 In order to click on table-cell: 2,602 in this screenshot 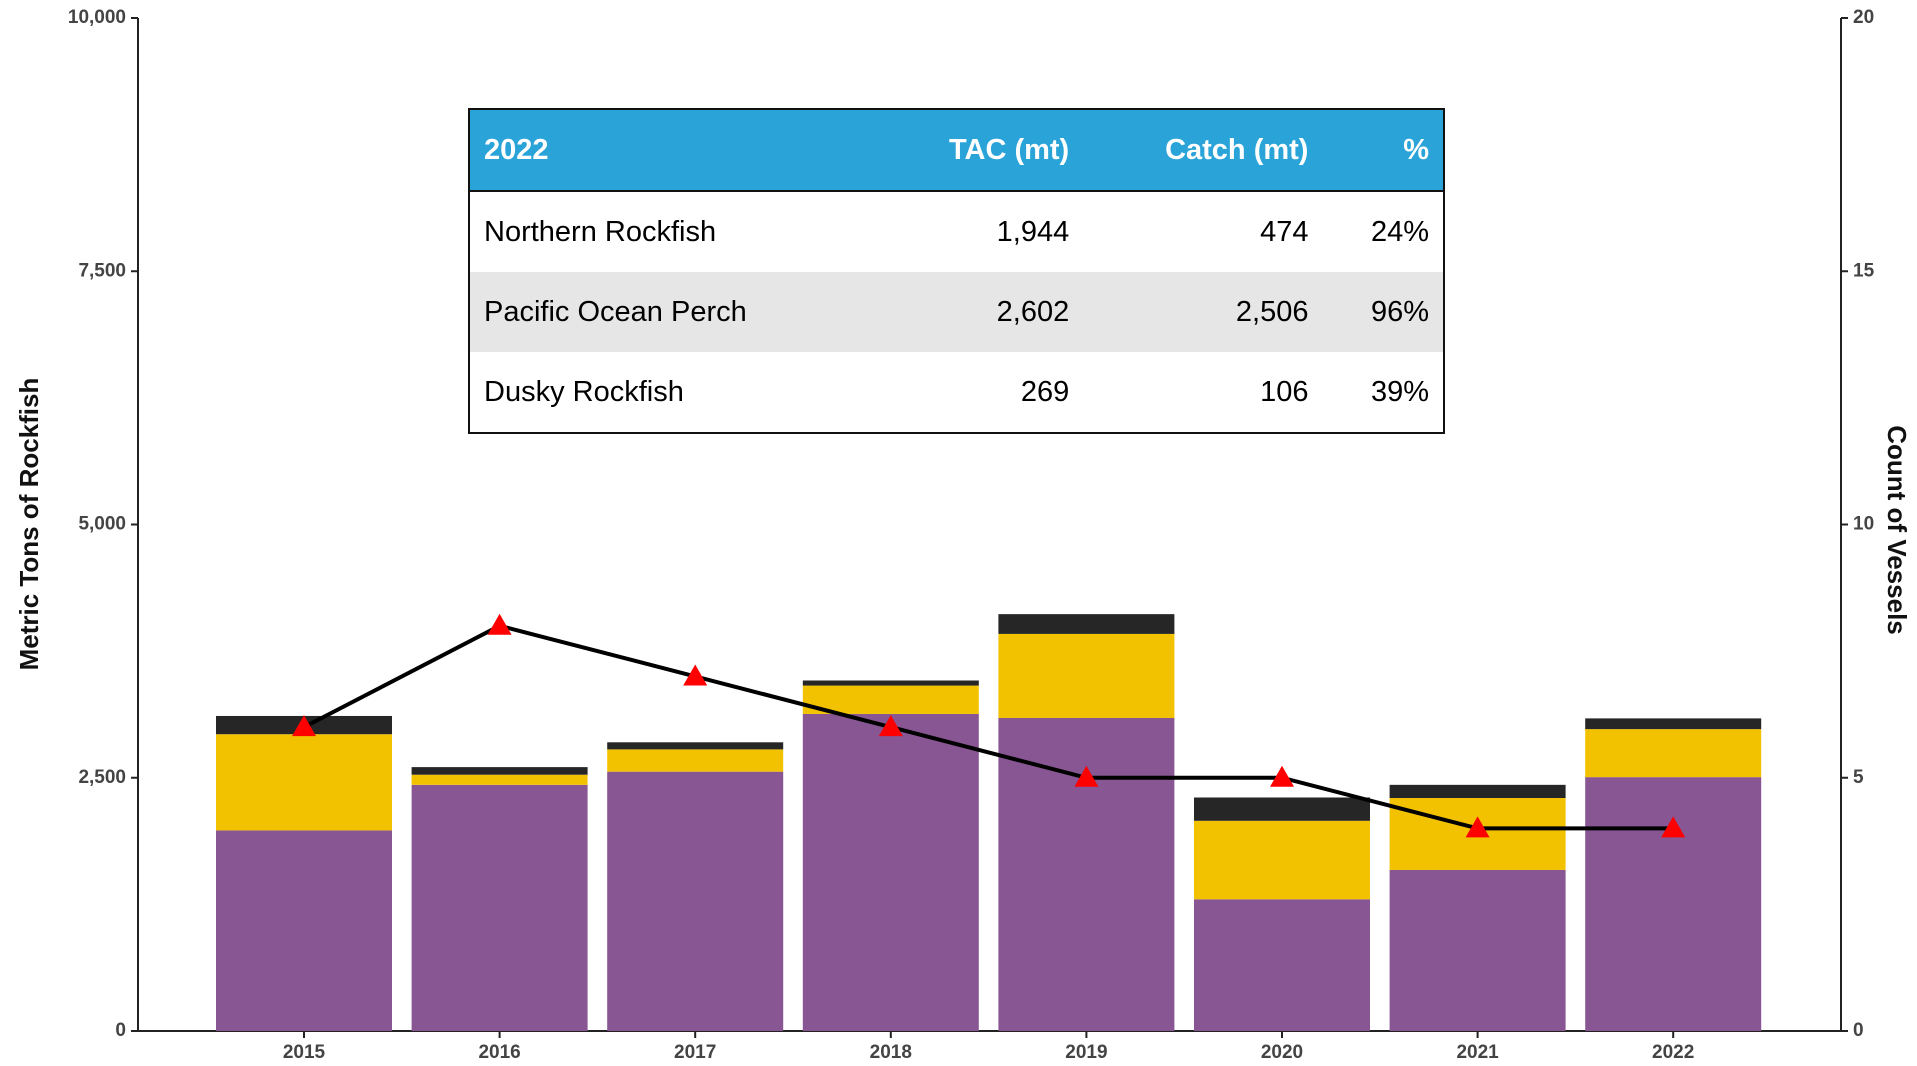, I will do `click(980, 312)`.